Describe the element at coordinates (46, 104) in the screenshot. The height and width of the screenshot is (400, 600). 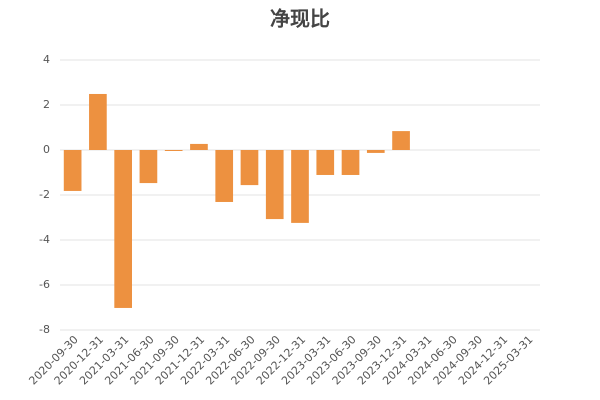
I see `y-tick-label: 2` at that location.